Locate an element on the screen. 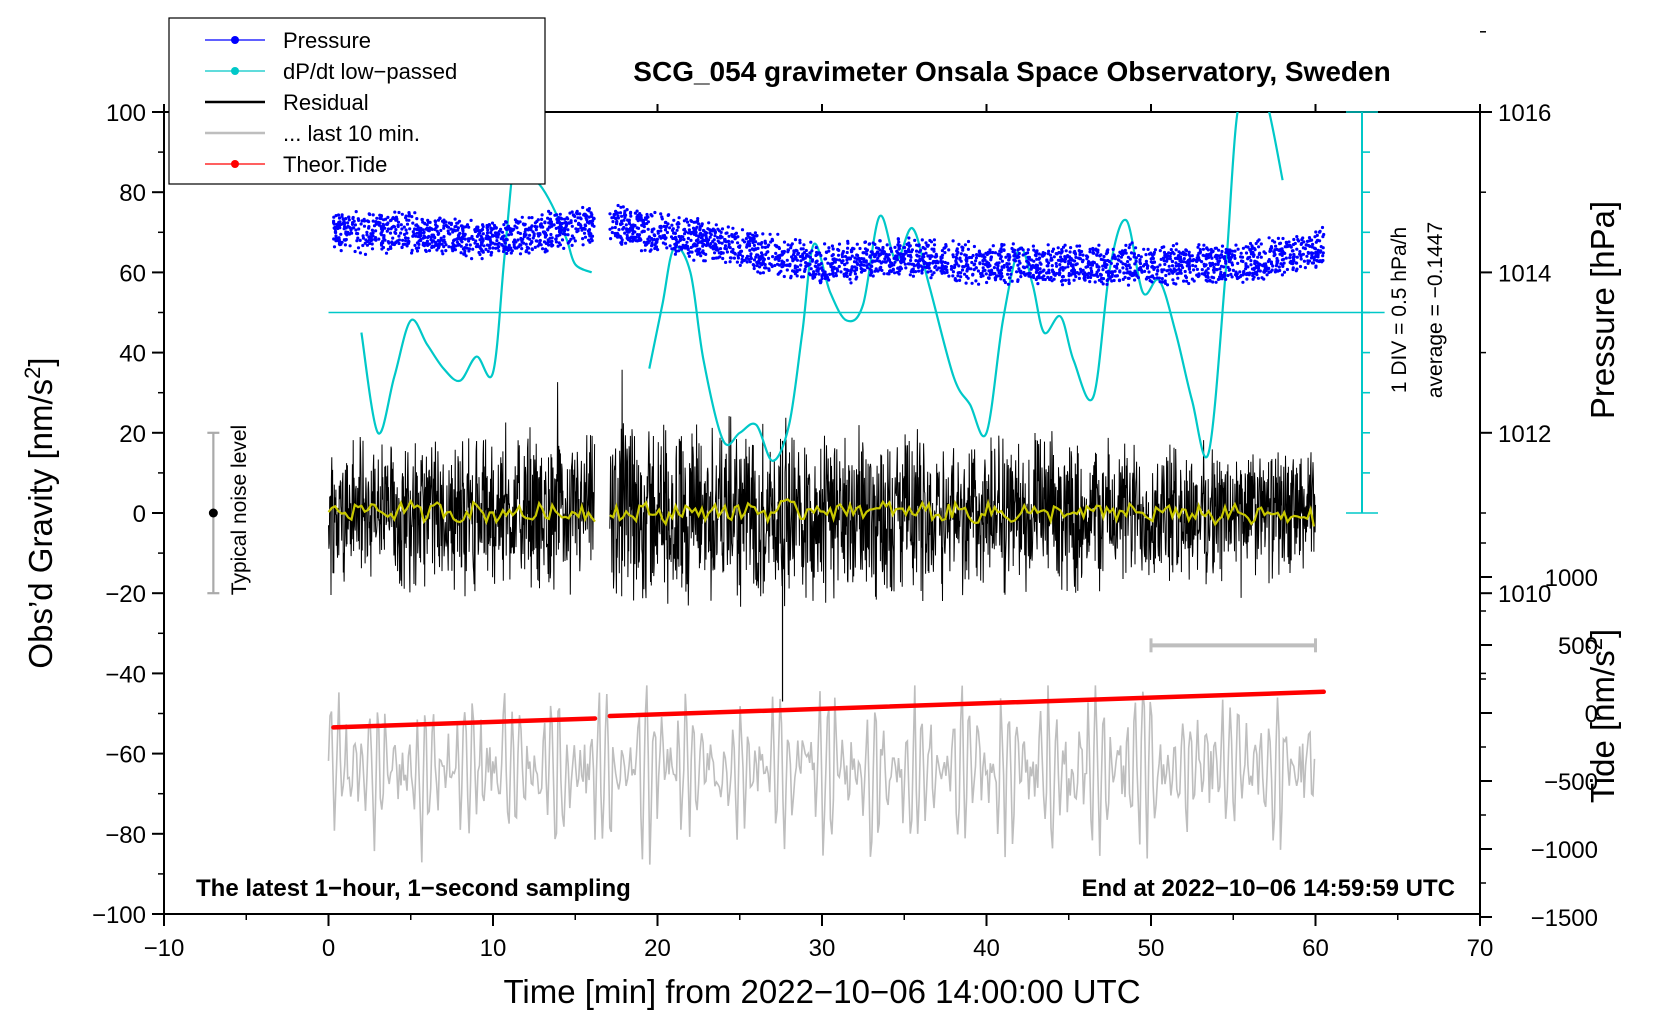  x-tick-label: 60 is located at coordinates (1315, 948).